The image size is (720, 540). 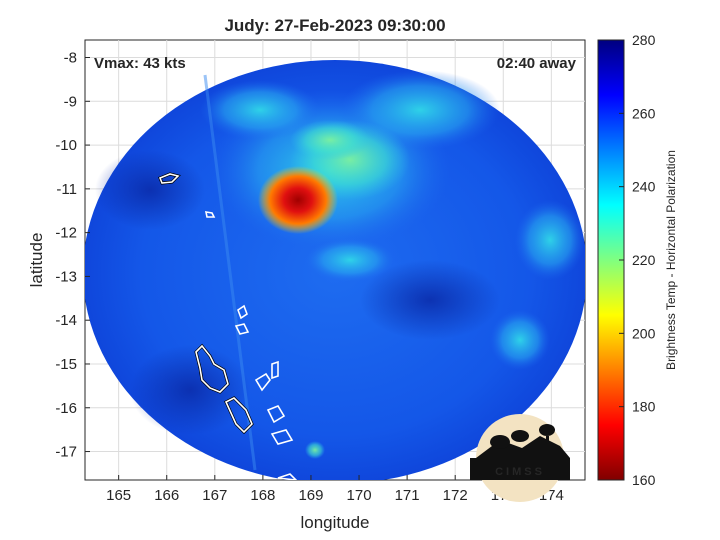 I want to click on y-tick-label: -15, so click(x=66, y=364).